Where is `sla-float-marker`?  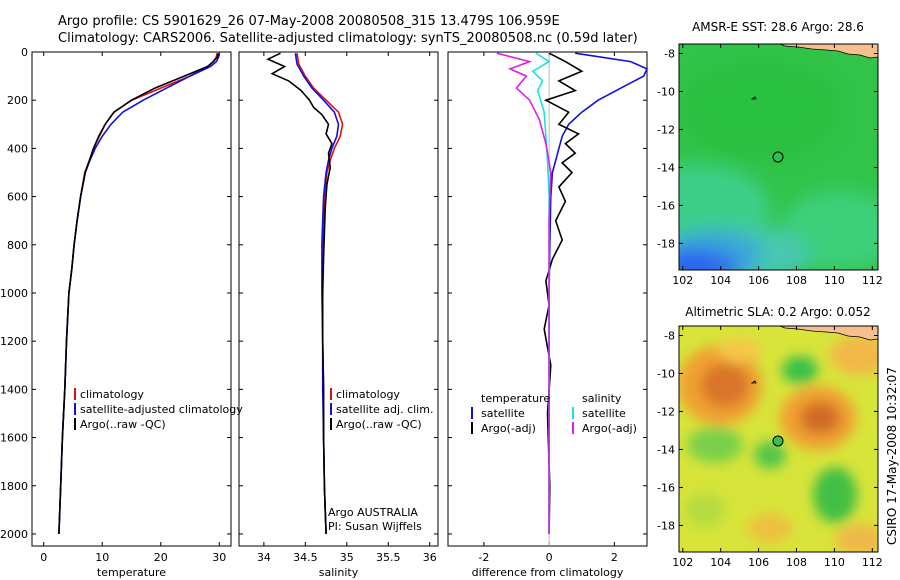
sla-float-marker is located at coordinates (778, 441).